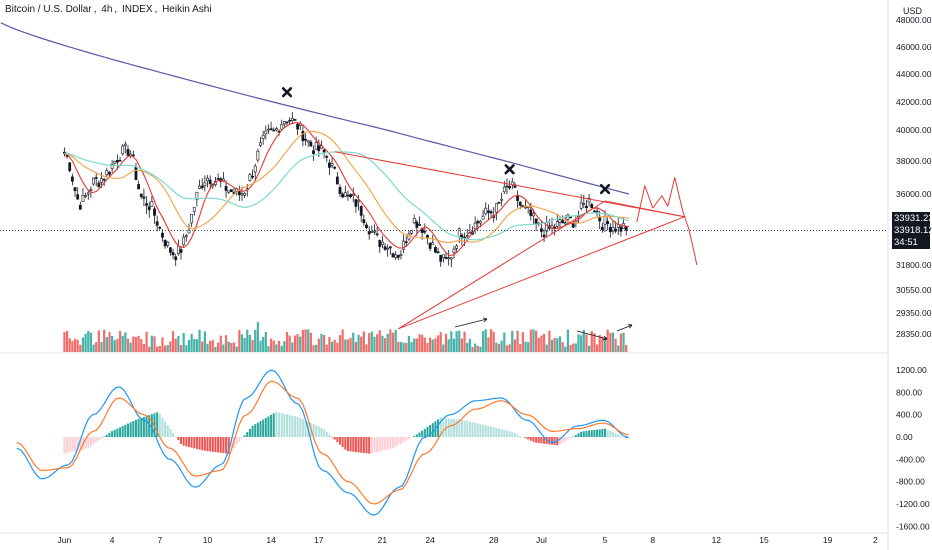 Image resolution: width=932 pixels, height=550 pixels. What do you see at coordinates (346, 189) in the screenshot?
I see `ma-red-line` at bounding box center [346, 189].